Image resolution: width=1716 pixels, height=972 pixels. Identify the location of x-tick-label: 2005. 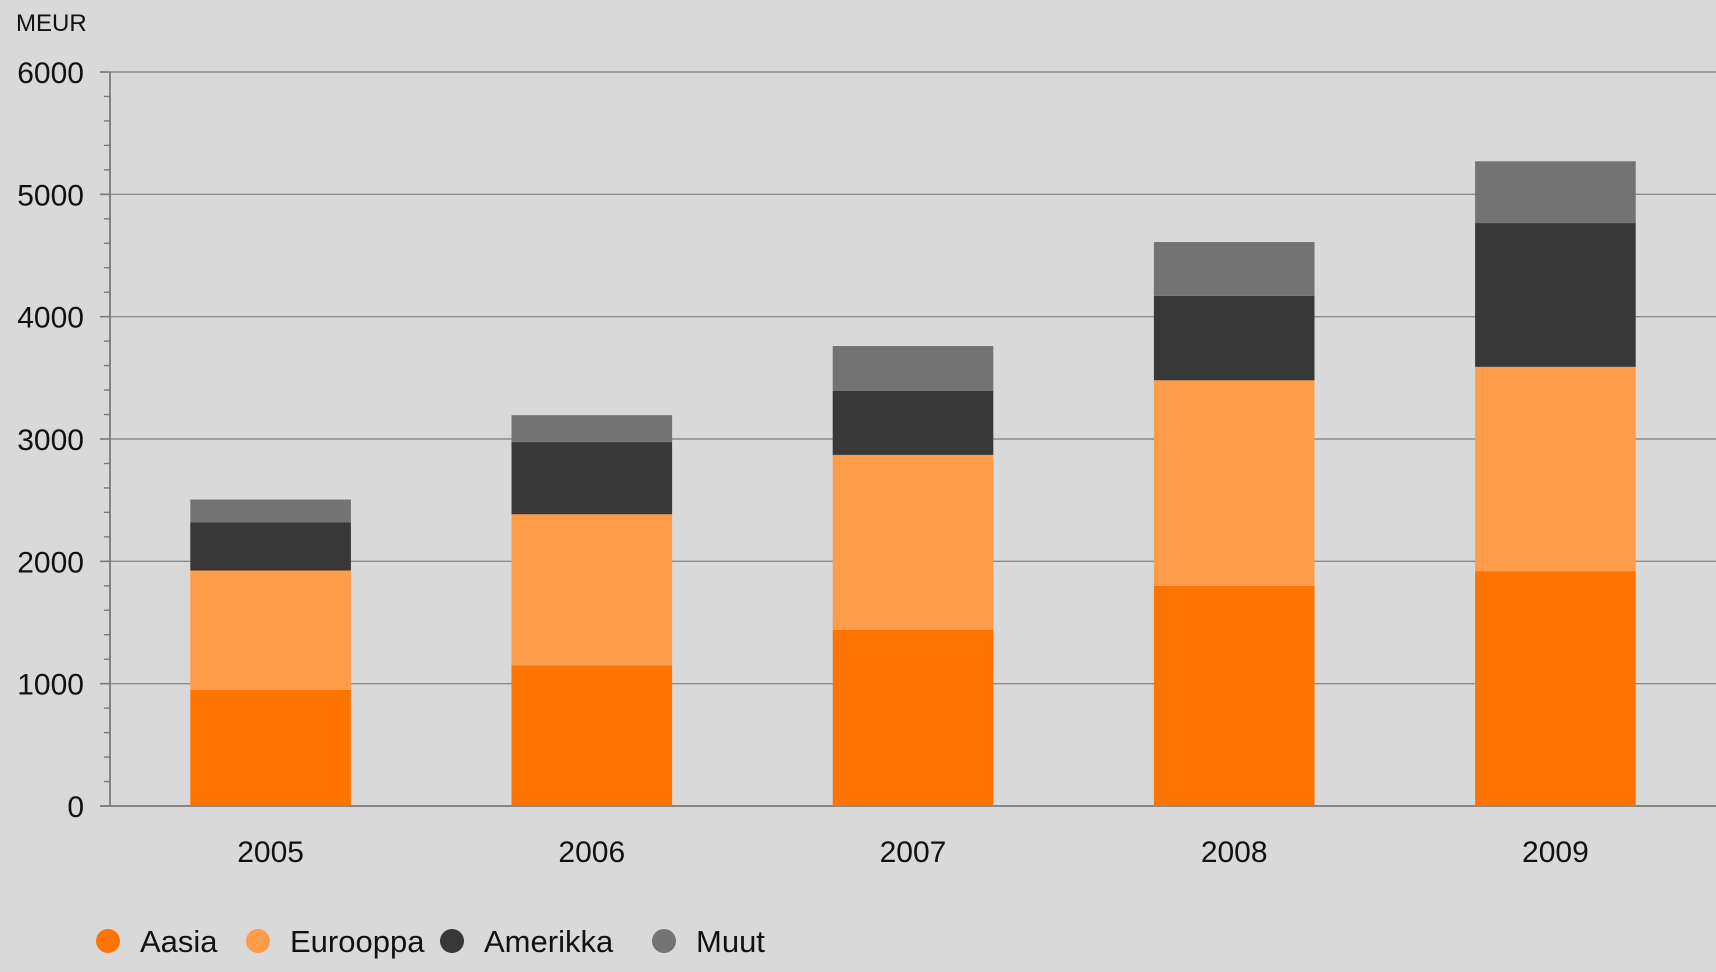
(270, 852).